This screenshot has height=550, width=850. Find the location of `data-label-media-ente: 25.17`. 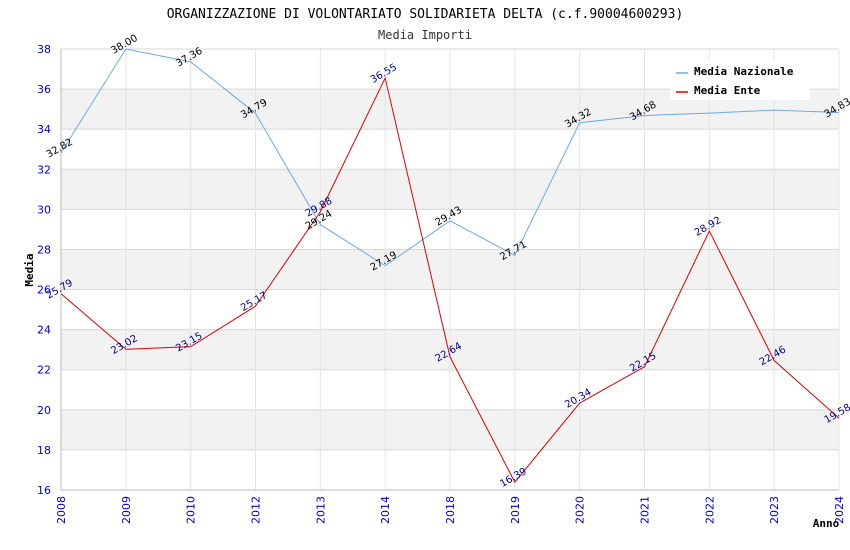

data-label-media-ente: 25.17 is located at coordinates (254, 302).